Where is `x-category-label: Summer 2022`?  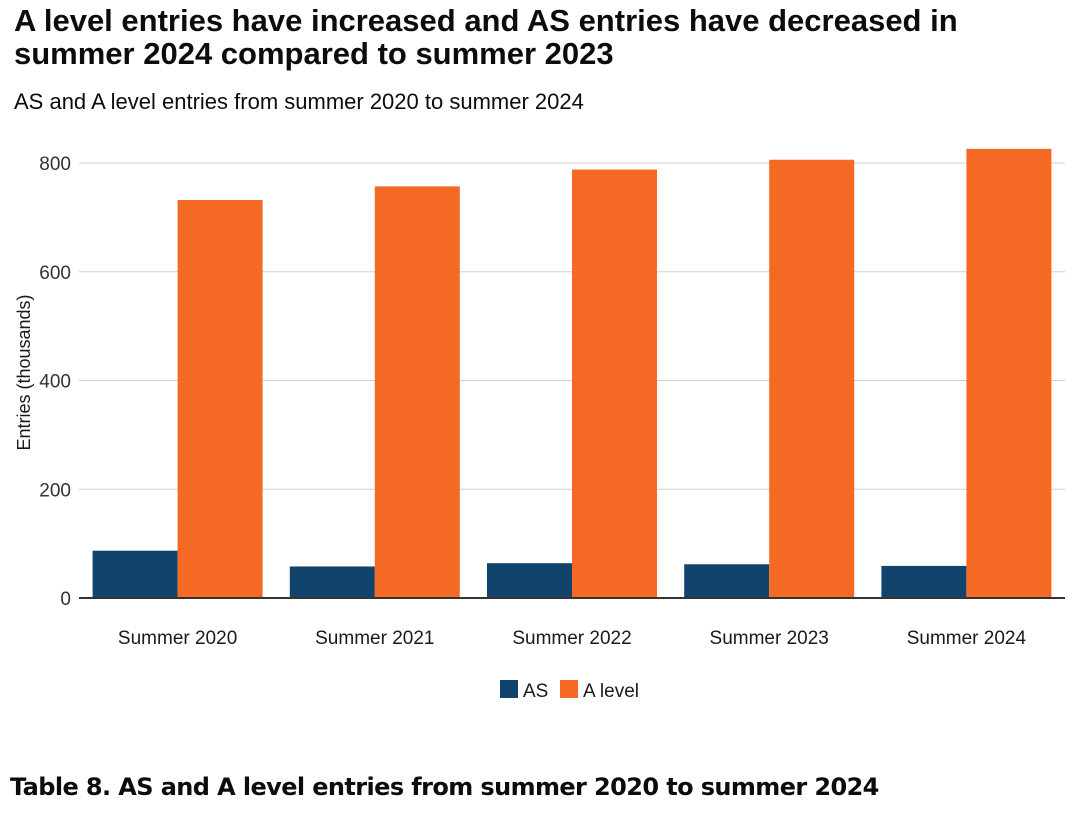 x-category-label: Summer 2022 is located at coordinates (571, 638).